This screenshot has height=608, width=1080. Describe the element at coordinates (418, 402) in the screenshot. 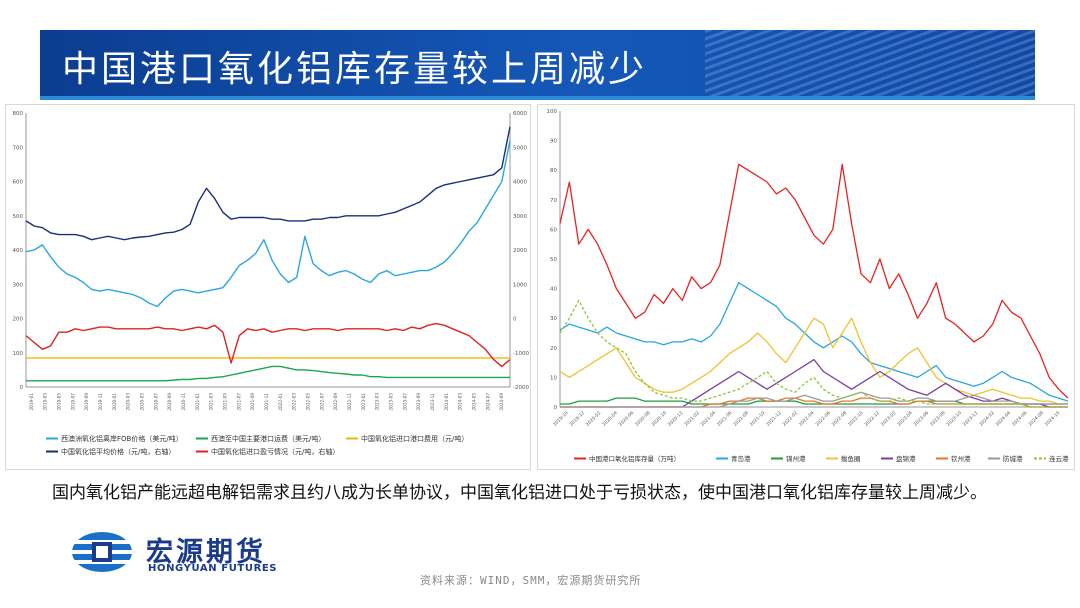

I see `x-tick-label: 2023-09` at that location.